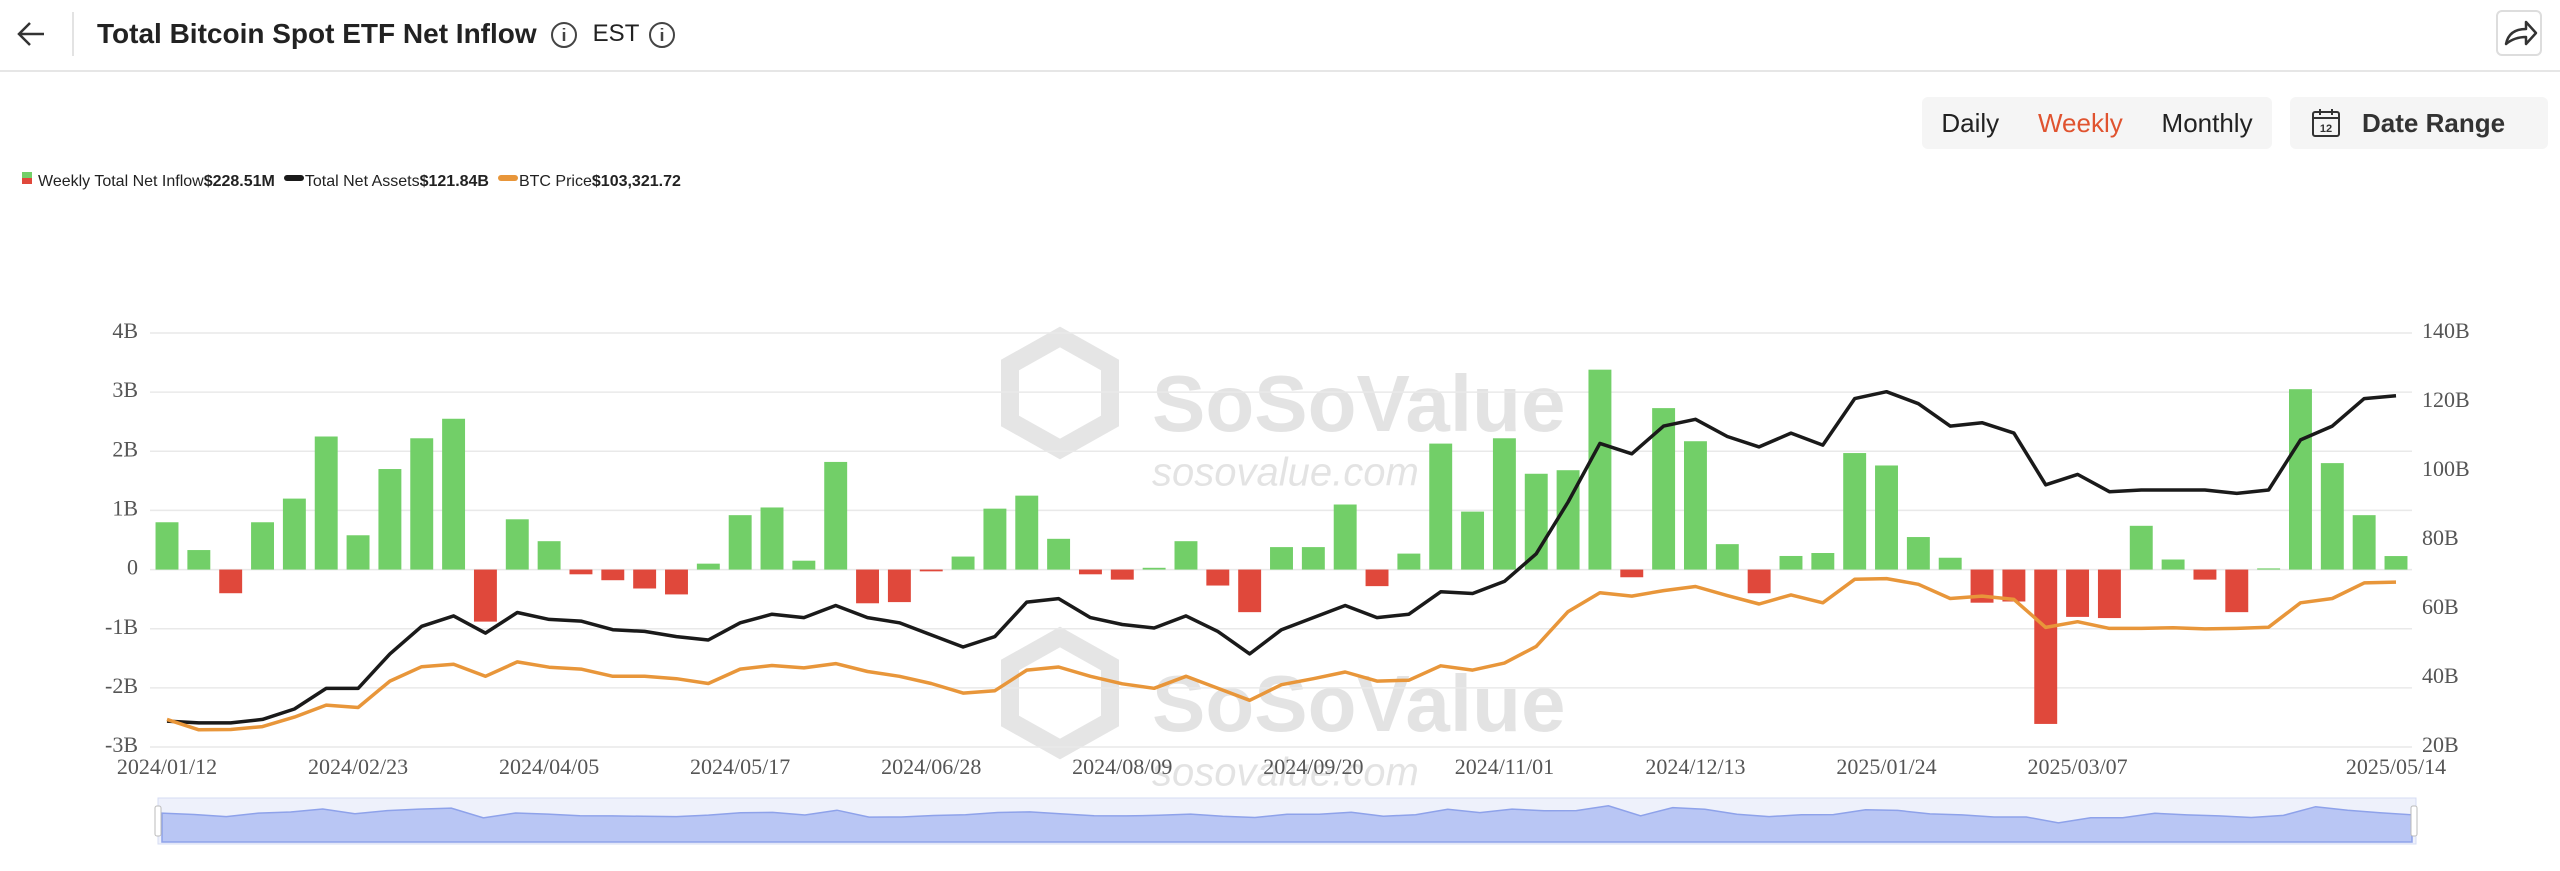  Describe the element at coordinates (555, 181) in the screenshot. I see `legend-label: BTC Price` at that location.